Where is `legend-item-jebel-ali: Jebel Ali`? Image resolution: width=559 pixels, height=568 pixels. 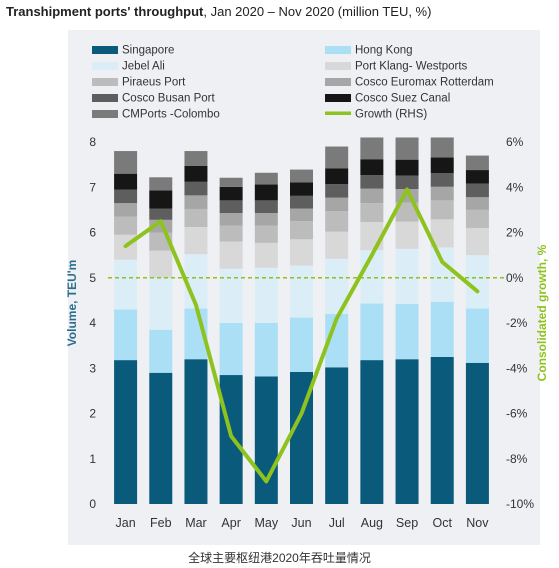
legend-item-jebel-ali: Jebel Ali is located at coordinates (128, 67).